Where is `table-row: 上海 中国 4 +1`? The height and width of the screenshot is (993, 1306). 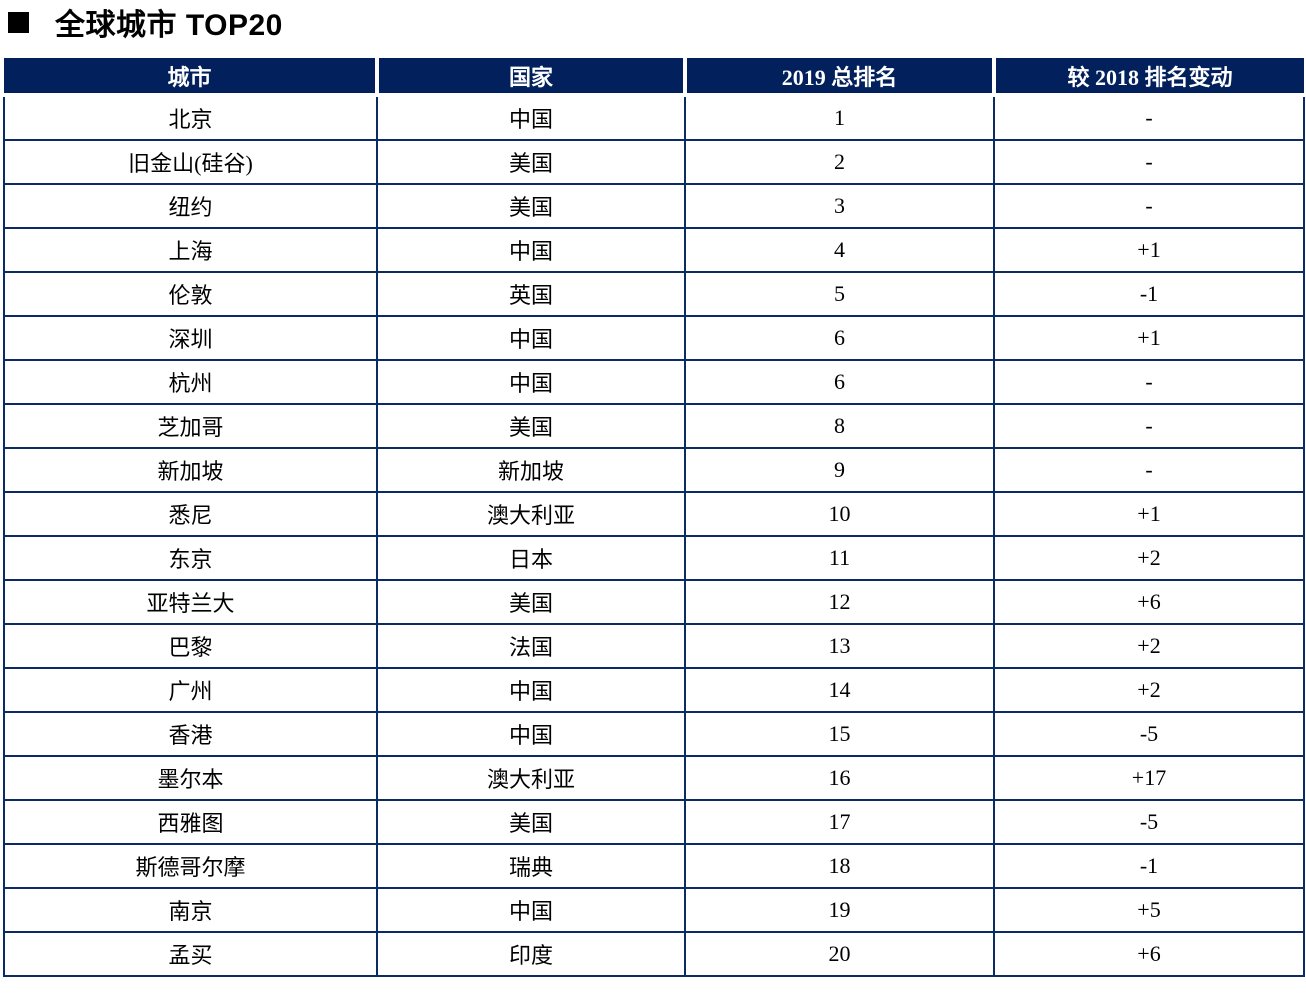 table-row: 上海 中国 4 +1 is located at coordinates (654, 250).